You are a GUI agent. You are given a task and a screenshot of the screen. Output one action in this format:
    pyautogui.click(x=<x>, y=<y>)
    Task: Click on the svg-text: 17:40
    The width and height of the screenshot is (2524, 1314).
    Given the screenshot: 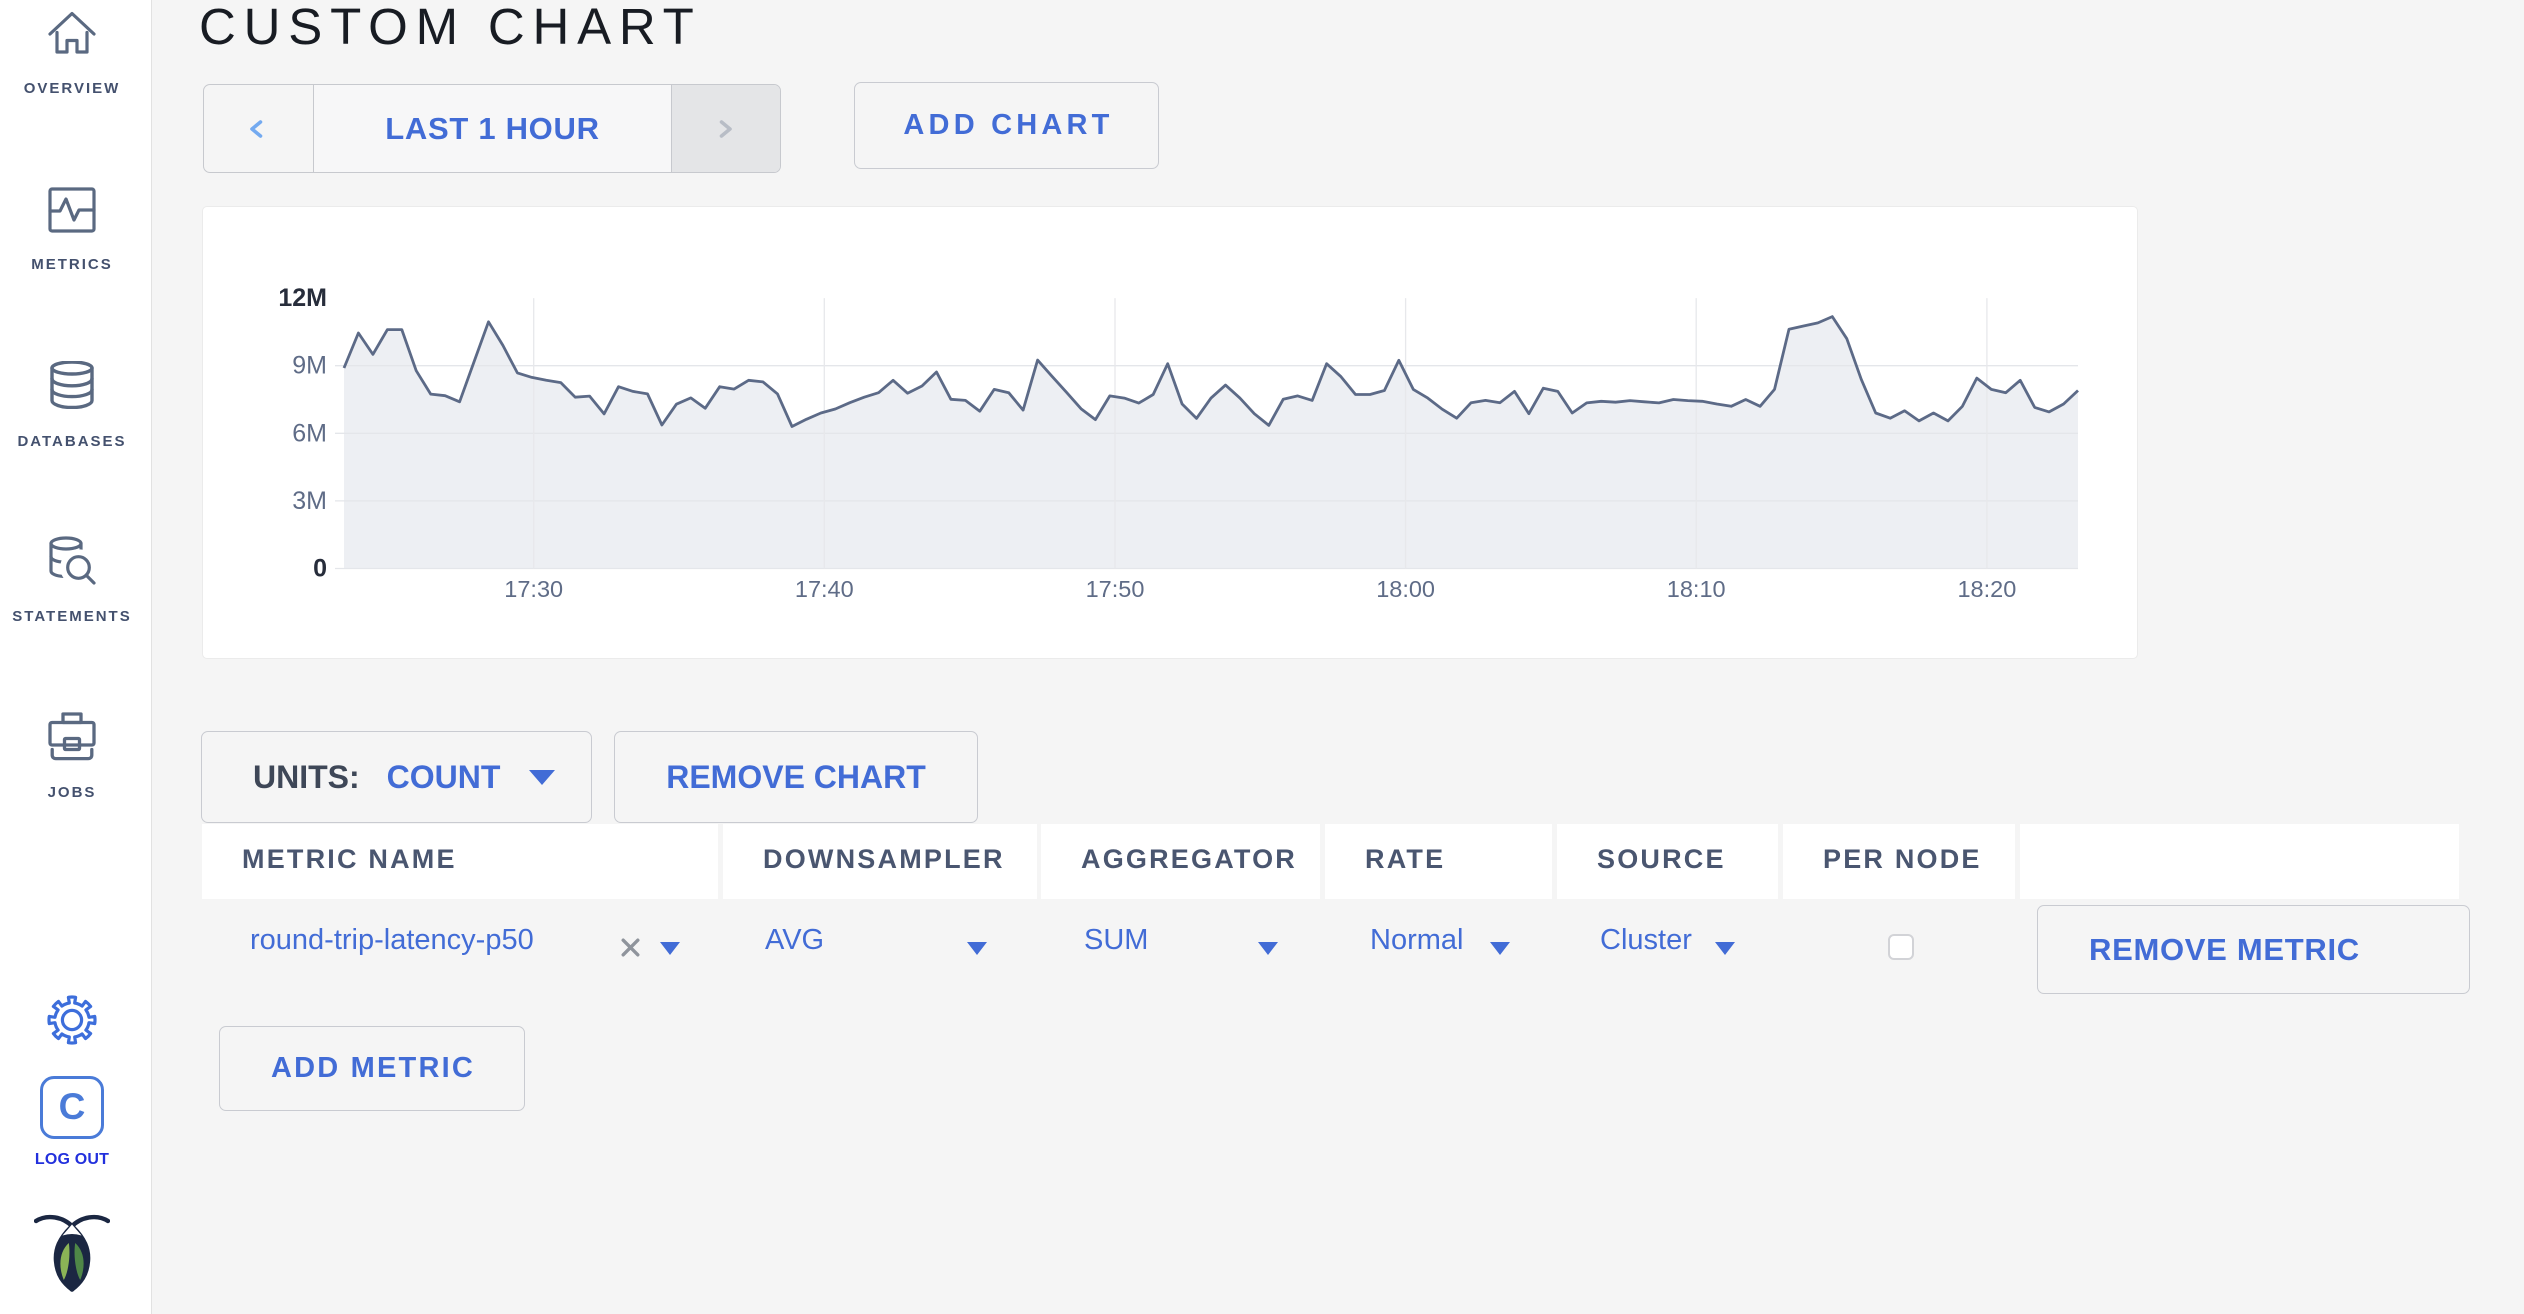 What is the action you would take?
    pyautogui.click(x=824, y=589)
    